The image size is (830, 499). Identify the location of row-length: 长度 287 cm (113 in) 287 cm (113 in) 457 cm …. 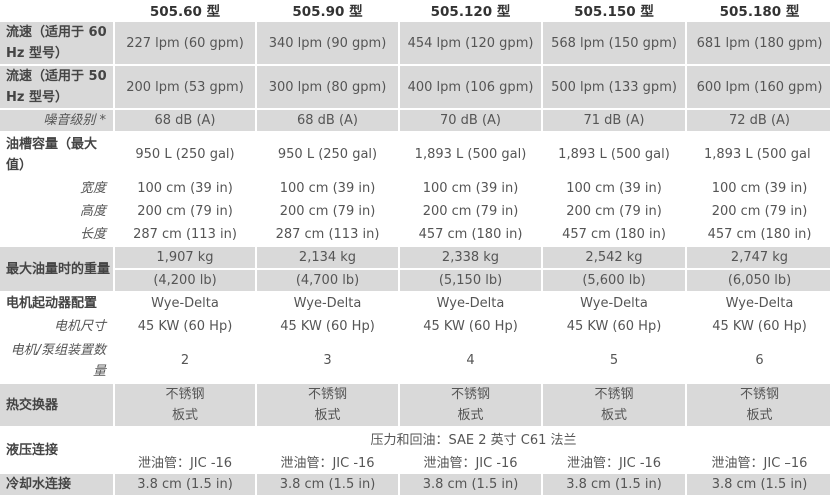
(445, 234).